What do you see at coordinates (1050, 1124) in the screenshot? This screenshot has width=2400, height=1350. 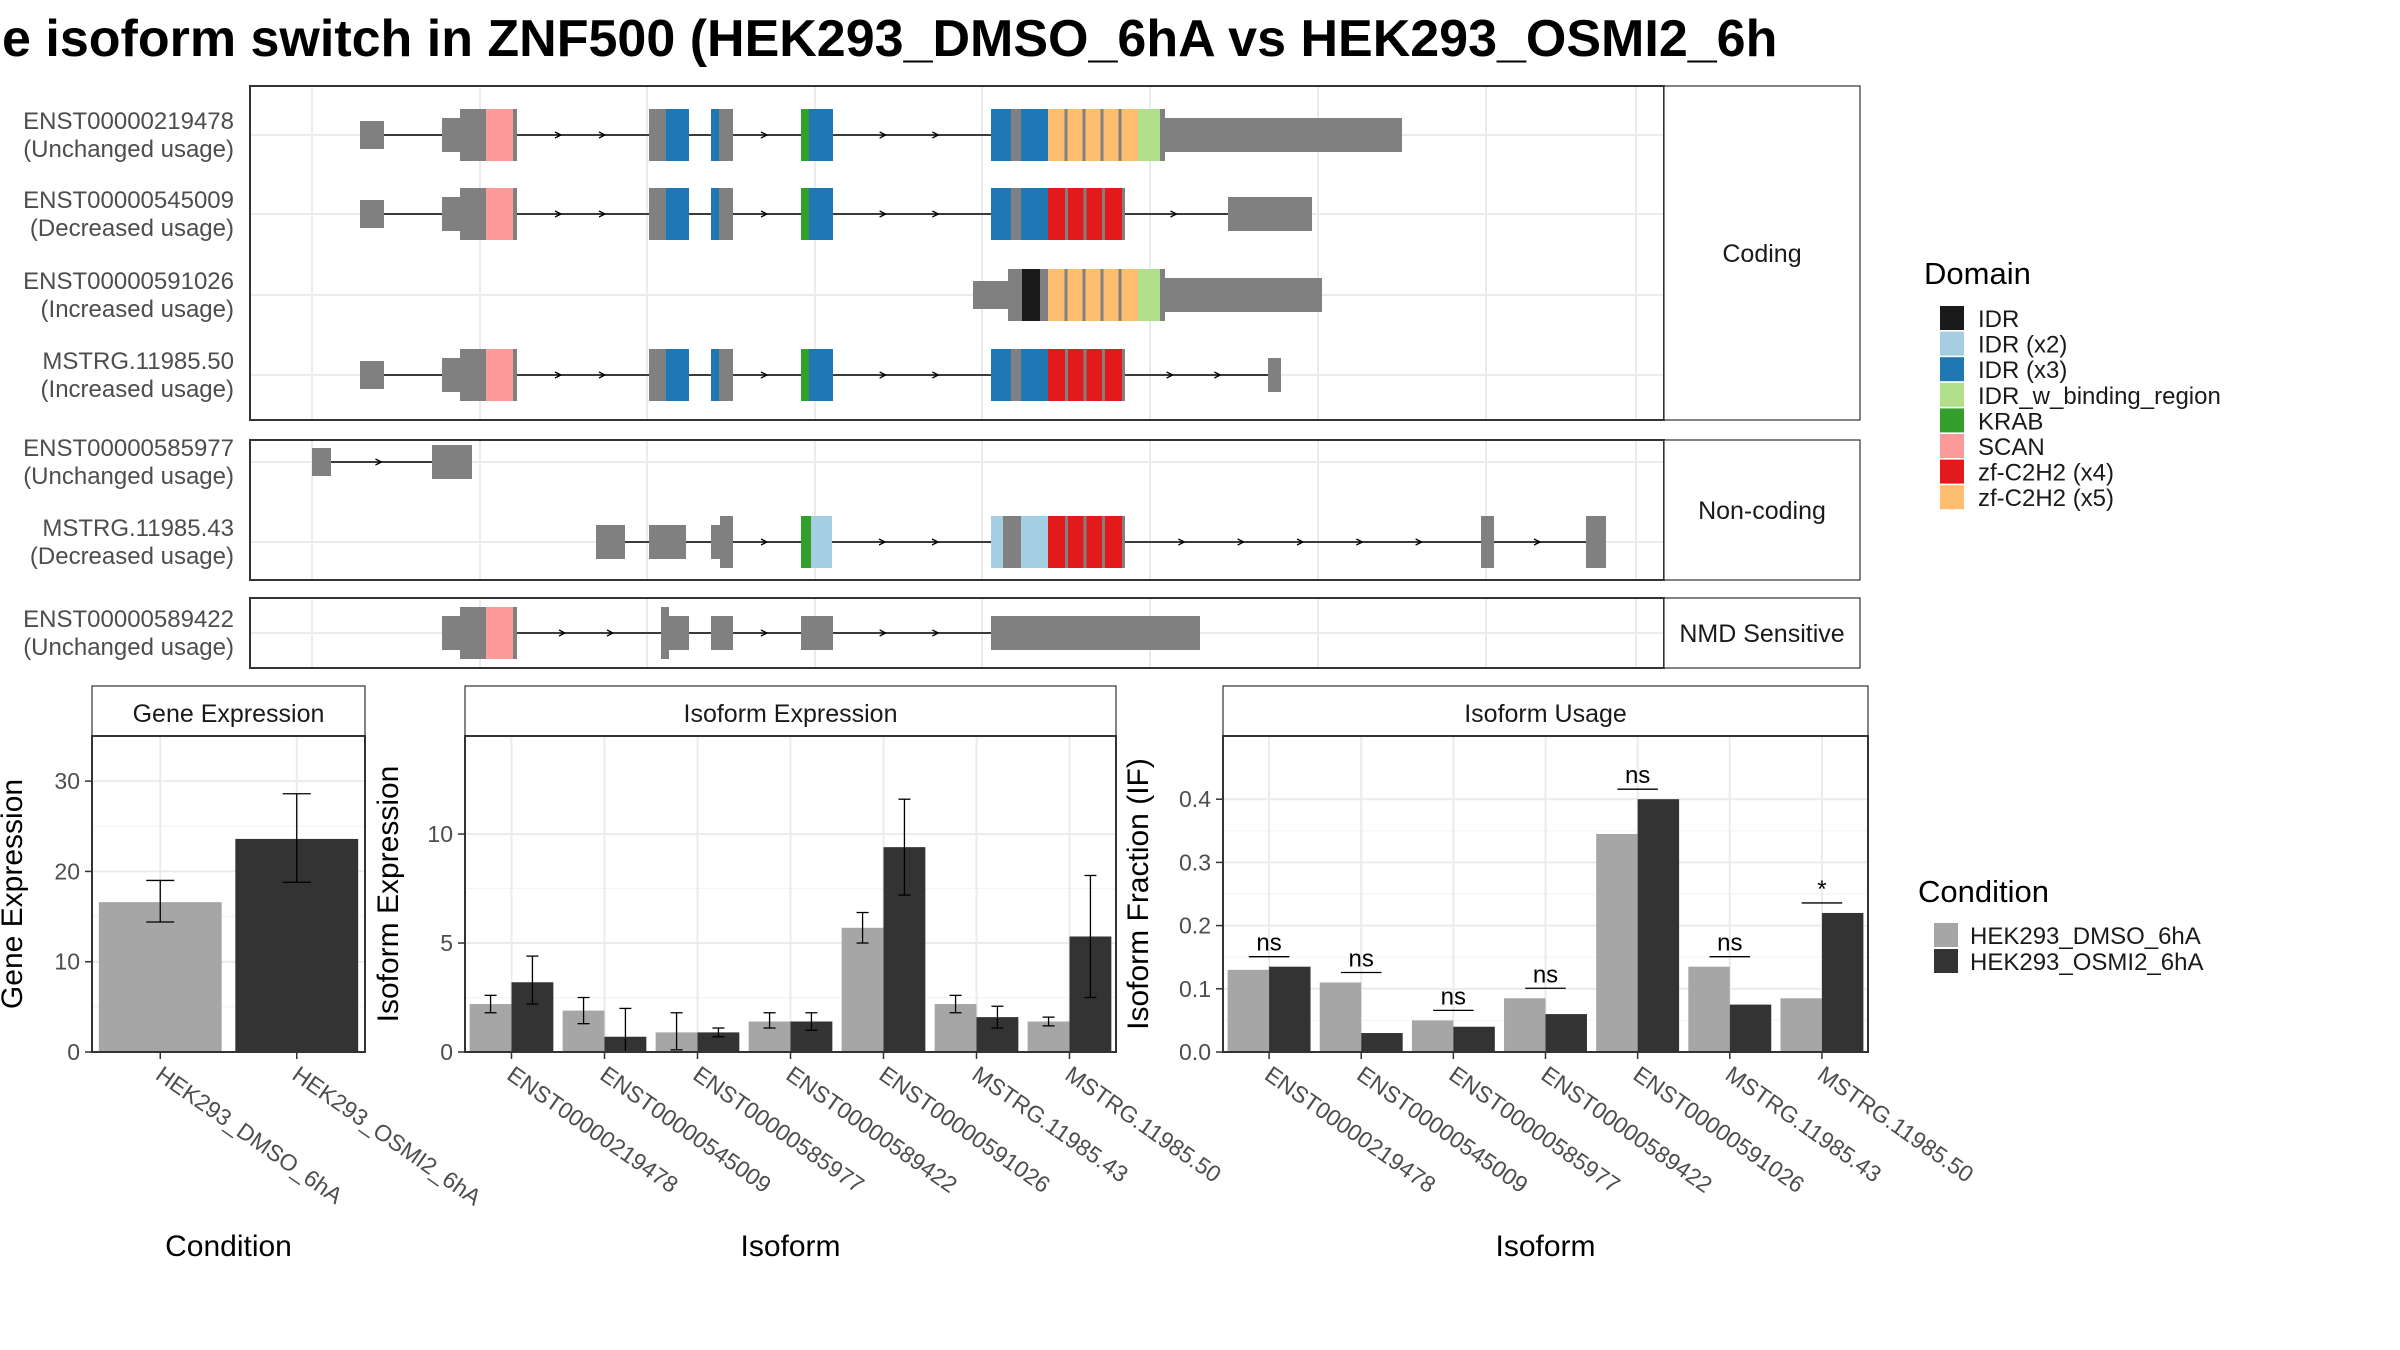 I see `x-tick-label: MSTRG.11985.43` at bounding box center [1050, 1124].